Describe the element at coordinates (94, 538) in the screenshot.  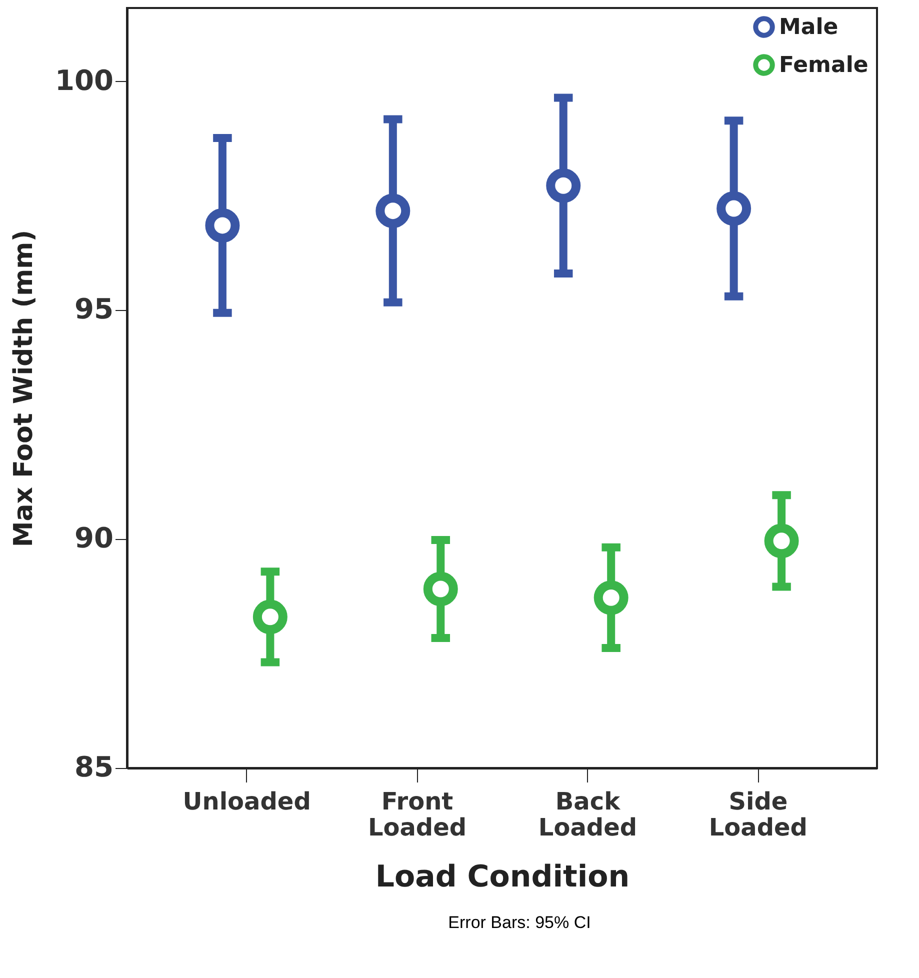
I see `y-tick-label: 90` at that location.